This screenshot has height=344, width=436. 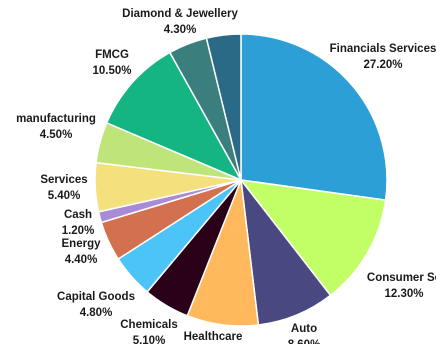 I want to click on slice-label-healthcare: Healthcare, so click(x=213, y=337).